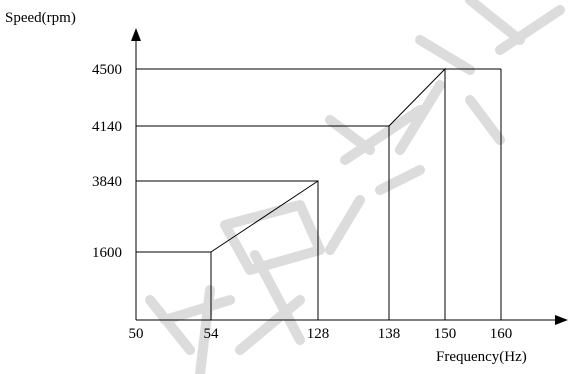 This screenshot has height=374, width=581. What do you see at coordinates (107, 253) in the screenshot?
I see `y-tick-label-1600: 1600` at bounding box center [107, 253].